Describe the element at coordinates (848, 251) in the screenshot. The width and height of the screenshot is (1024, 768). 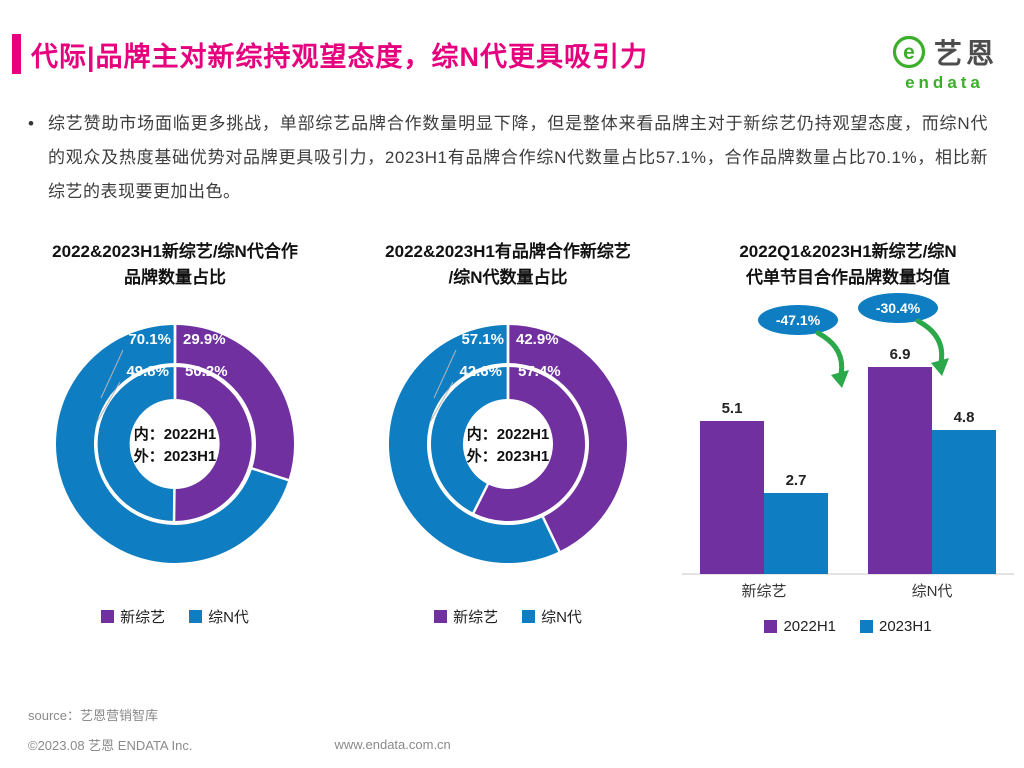
I see `chart-title-3-line1: 2022Q1&2023H1新综艺/综N` at that location.